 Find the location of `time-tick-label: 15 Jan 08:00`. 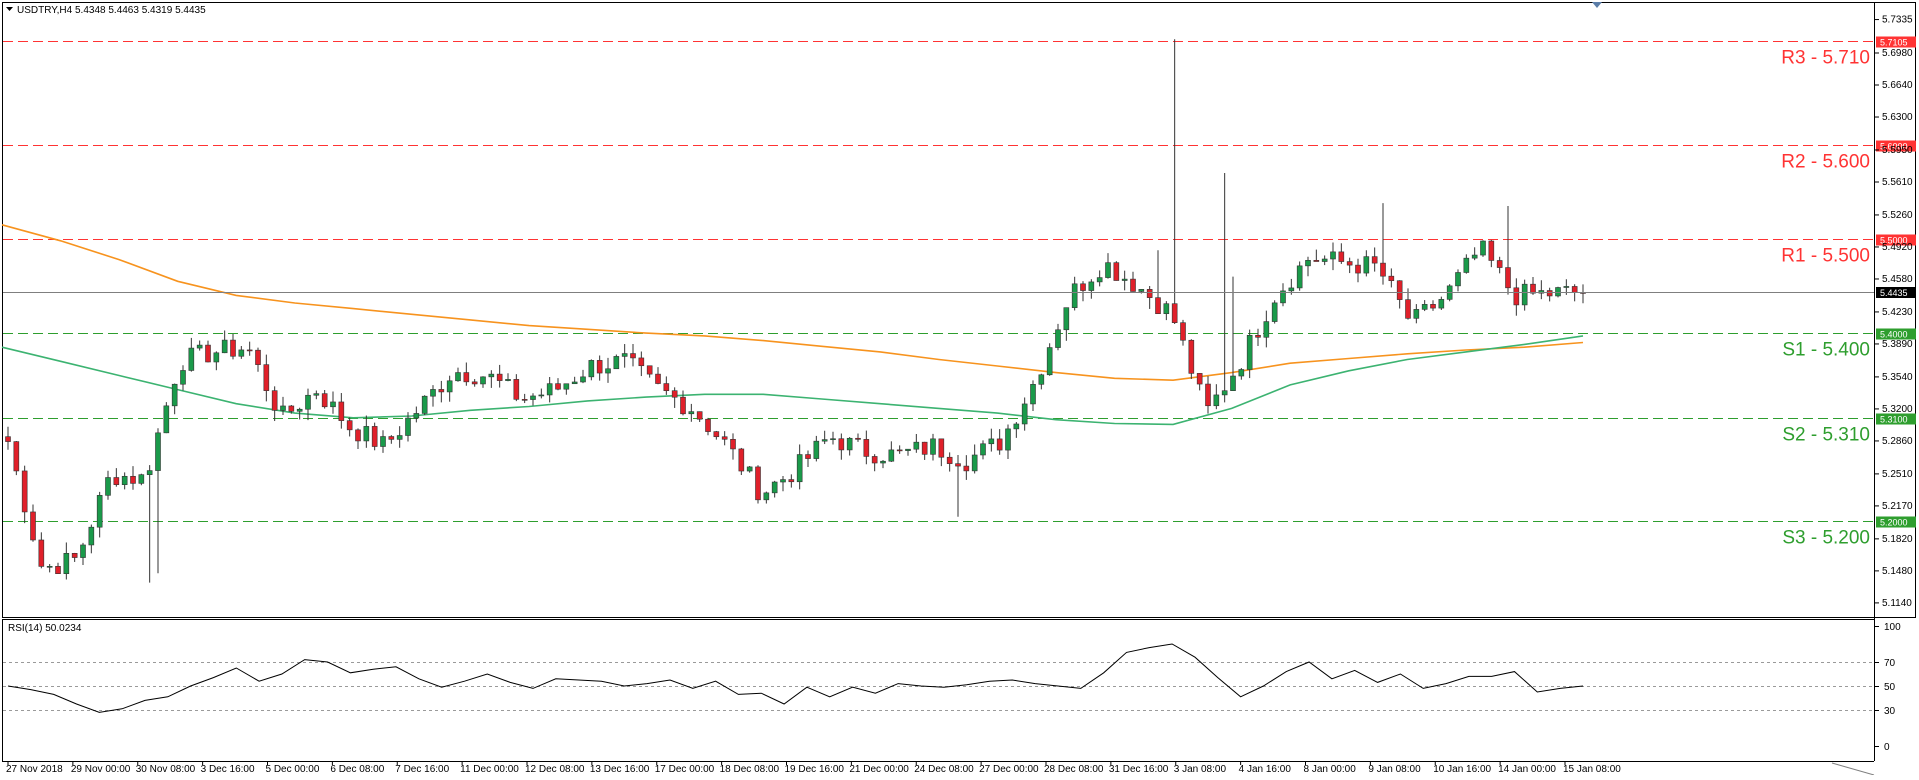

time-tick-label: 15 Jan 08:00 is located at coordinates (1592, 769).